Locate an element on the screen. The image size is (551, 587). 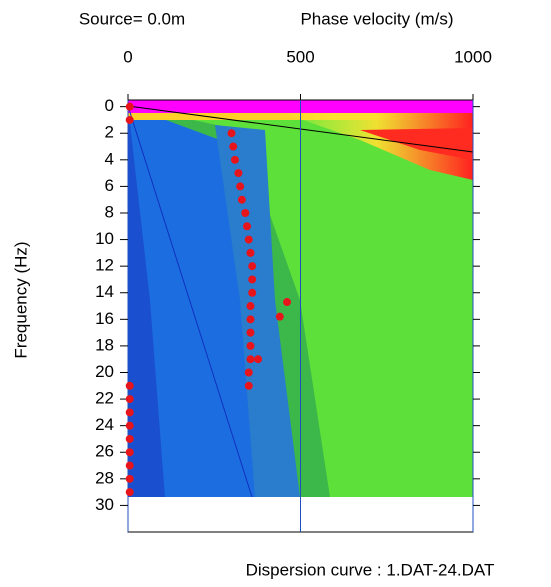
y-tick-label: 30 is located at coordinates (104, 504).